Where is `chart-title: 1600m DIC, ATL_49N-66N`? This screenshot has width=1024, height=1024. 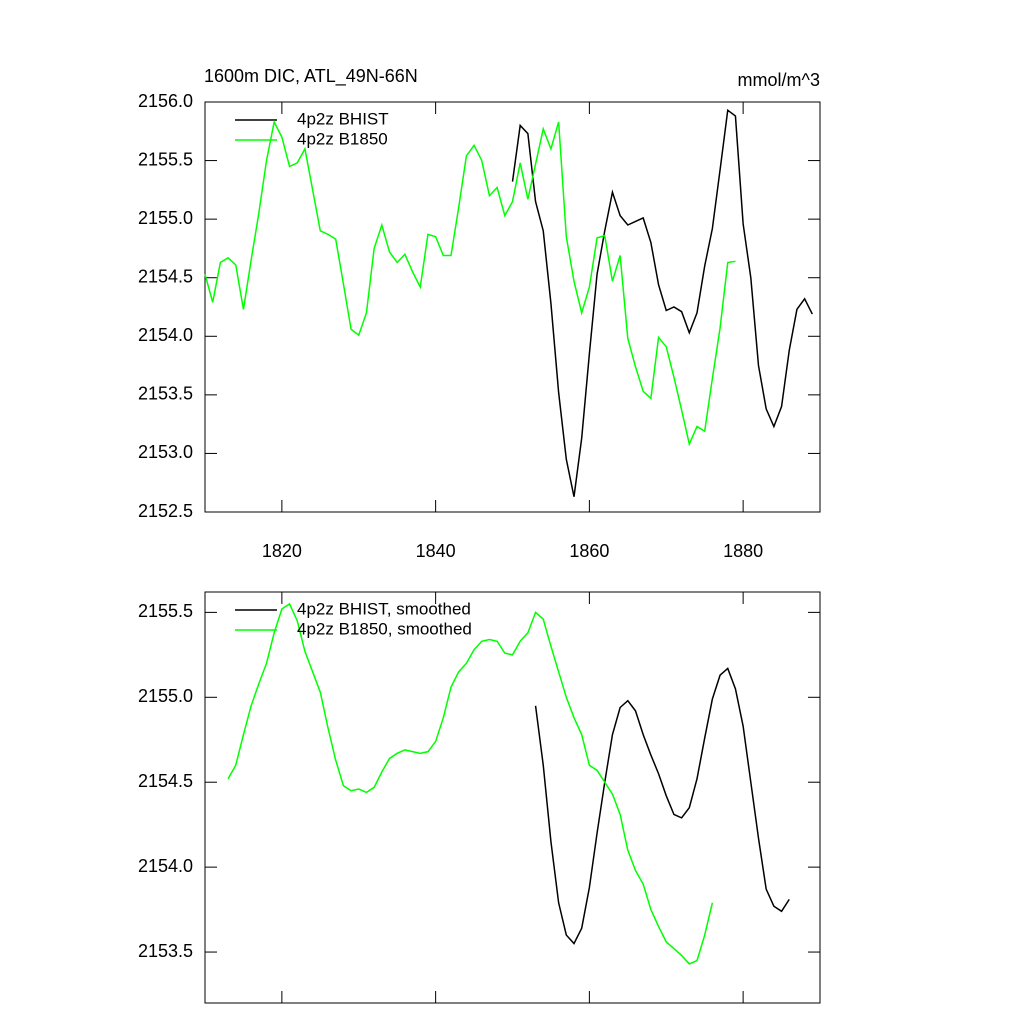 chart-title: 1600m DIC, ATL_49N-66N is located at coordinates (311, 76).